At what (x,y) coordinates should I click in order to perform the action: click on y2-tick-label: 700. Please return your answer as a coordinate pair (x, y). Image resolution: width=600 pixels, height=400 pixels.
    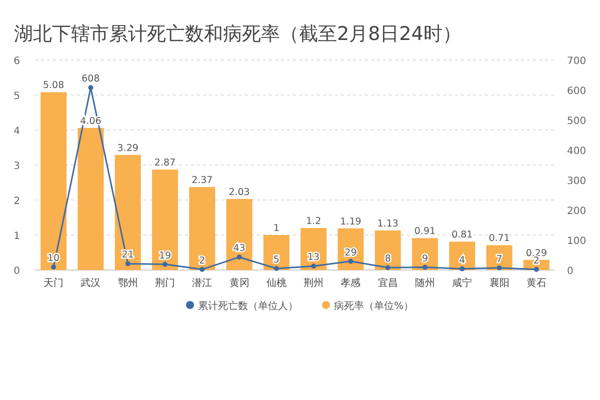
    Looking at the image, I should click on (576, 61).